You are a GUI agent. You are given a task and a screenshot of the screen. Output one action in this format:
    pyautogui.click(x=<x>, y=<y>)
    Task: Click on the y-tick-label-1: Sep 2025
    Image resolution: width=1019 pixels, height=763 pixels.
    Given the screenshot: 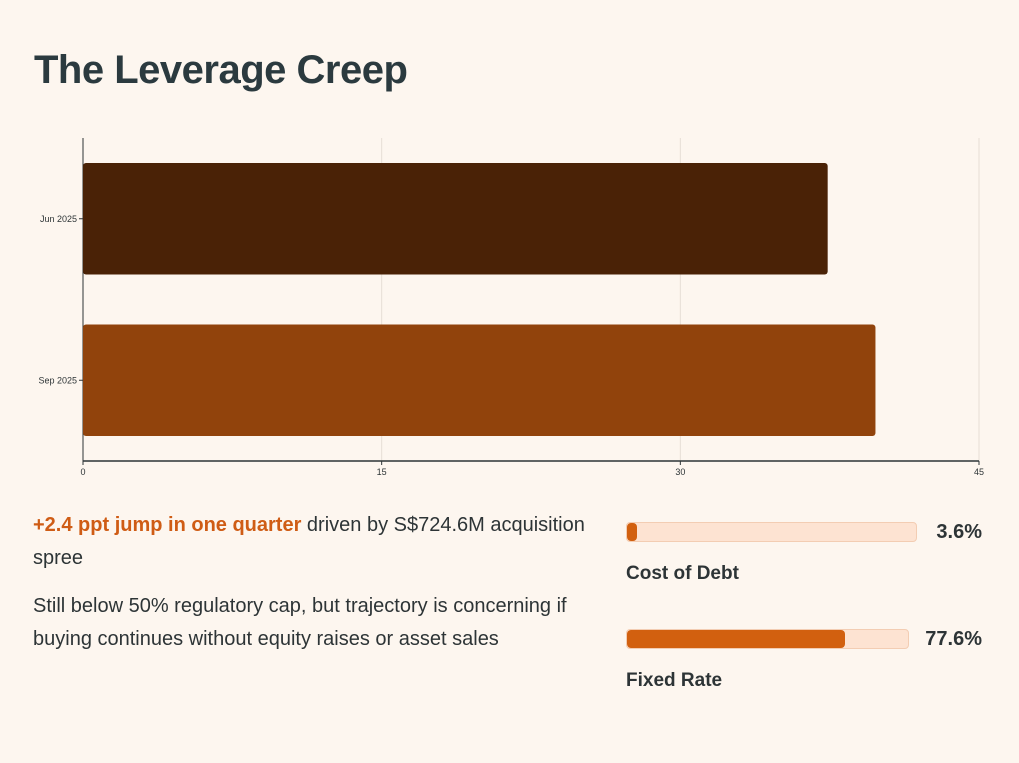 What is the action you would take?
    pyautogui.click(x=57, y=380)
    